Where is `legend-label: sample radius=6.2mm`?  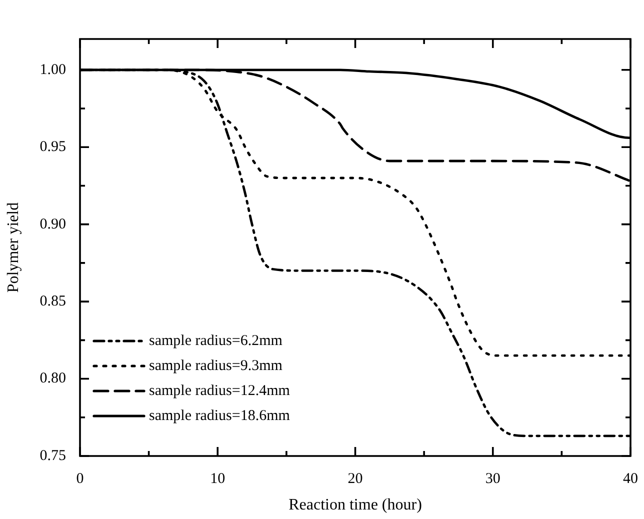 legend-label: sample radius=6.2mm is located at coordinates (216, 340).